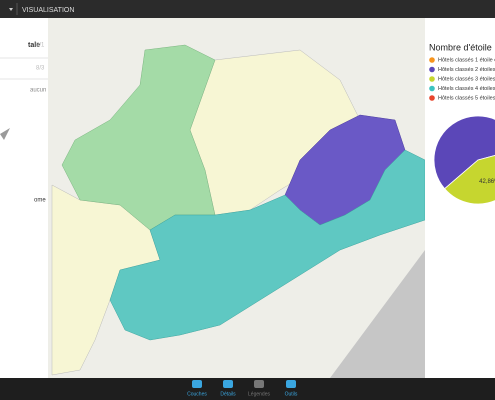 This screenshot has width=495, height=400. Describe the element at coordinates (5, 134) in the screenshot. I see `icon` at that location.